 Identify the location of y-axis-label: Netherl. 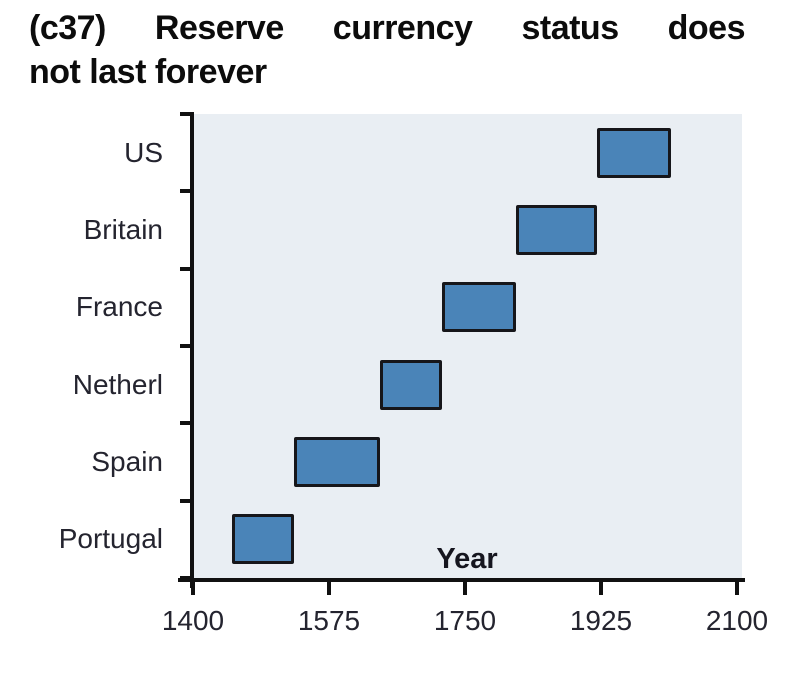
(117, 384).